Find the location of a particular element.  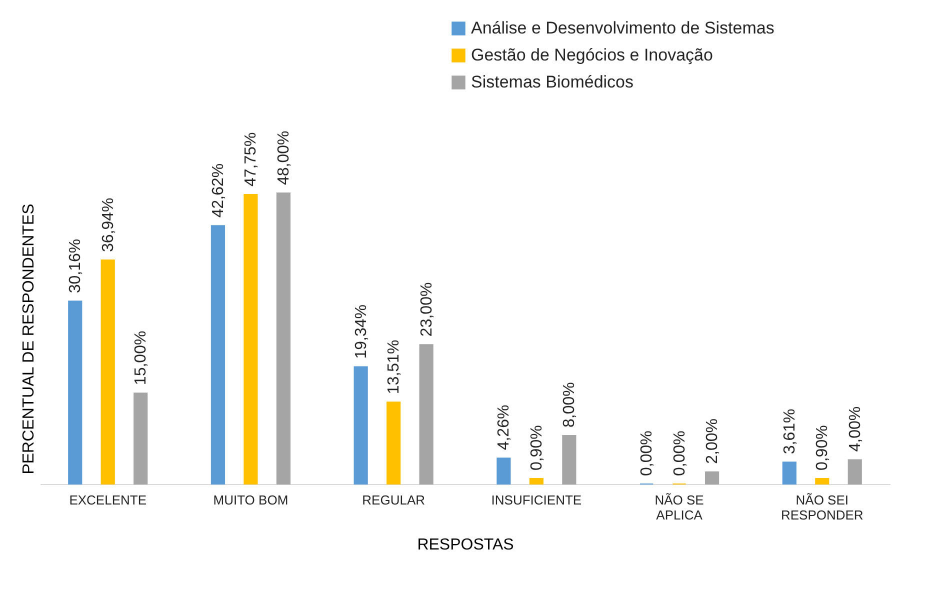

data-label: 3,61% is located at coordinates (789, 431).